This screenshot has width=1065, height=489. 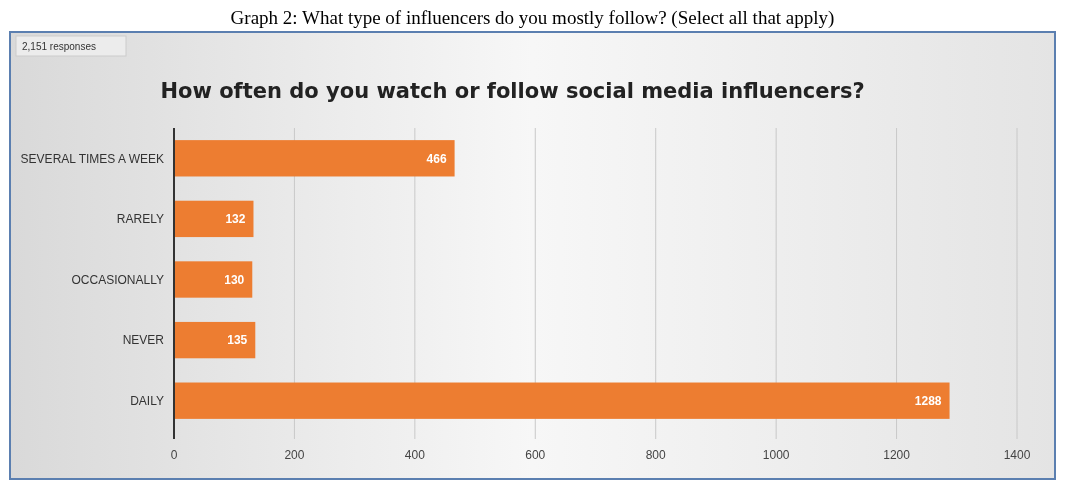 What do you see at coordinates (532, 18) in the screenshot?
I see `caption: Graph 2: What type of influencers do you mostly follow? (Select all that apply)` at bounding box center [532, 18].